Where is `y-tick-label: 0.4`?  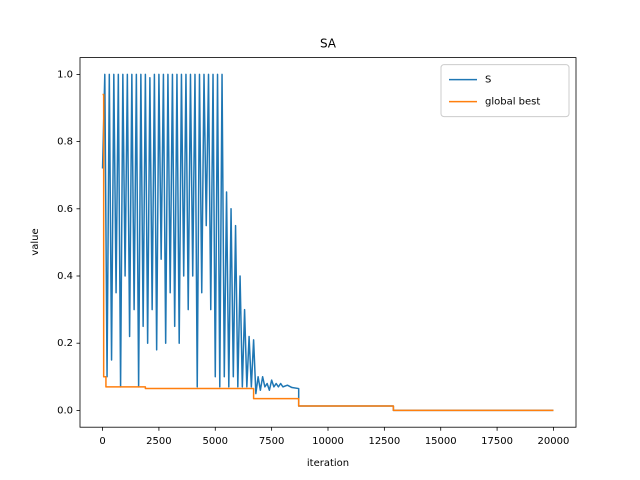
y-tick-label: 0.4 is located at coordinates (65, 276).